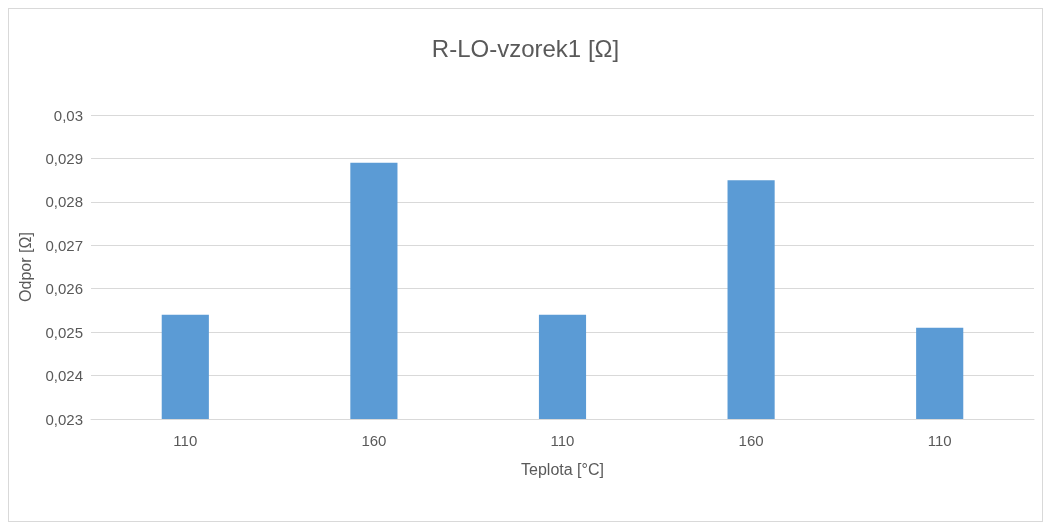 The image size is (1051, 530). What do you see at coordinates (64, 289) in the screenshot?
I see `y-tick-label: 0,026` at bounding box center [64, 289].